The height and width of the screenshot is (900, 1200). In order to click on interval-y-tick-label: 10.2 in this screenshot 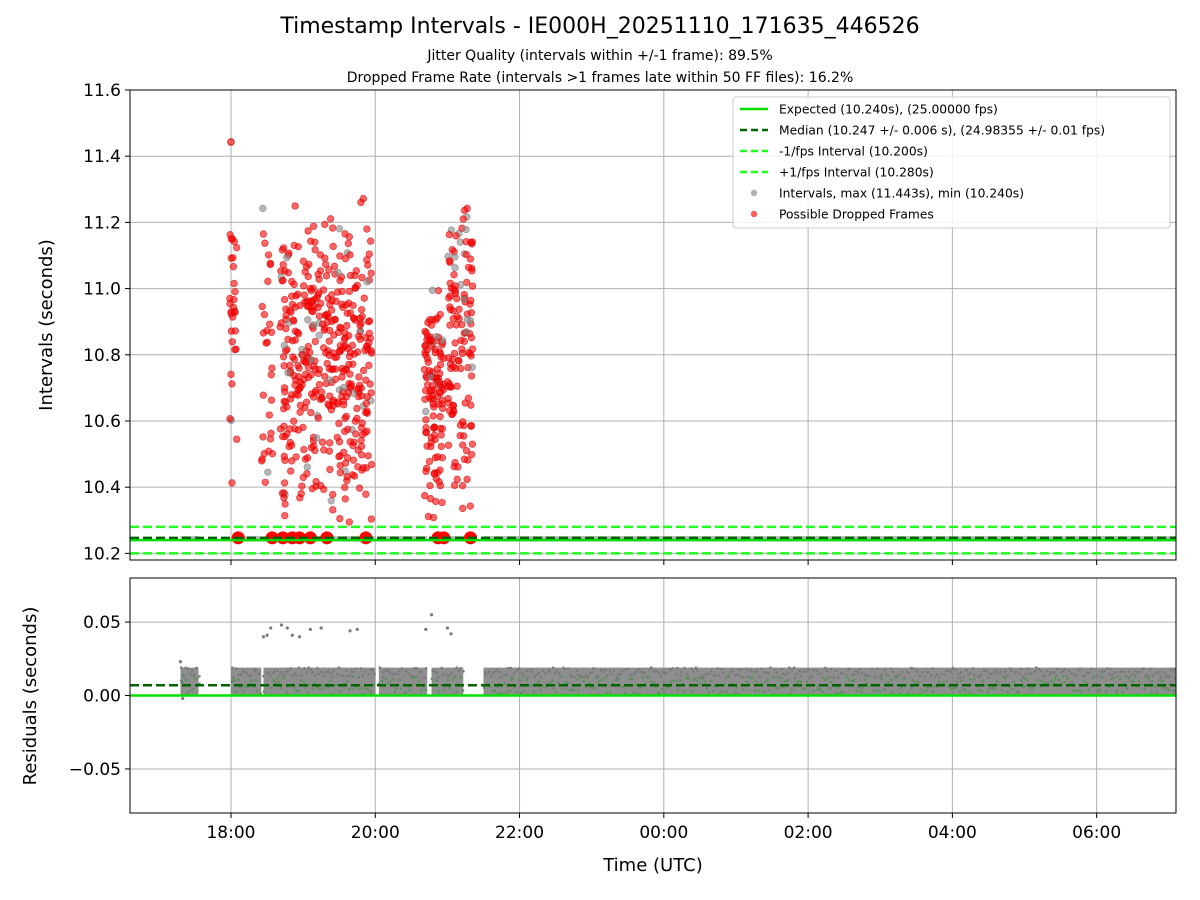, I will do `click(102, 554)`.